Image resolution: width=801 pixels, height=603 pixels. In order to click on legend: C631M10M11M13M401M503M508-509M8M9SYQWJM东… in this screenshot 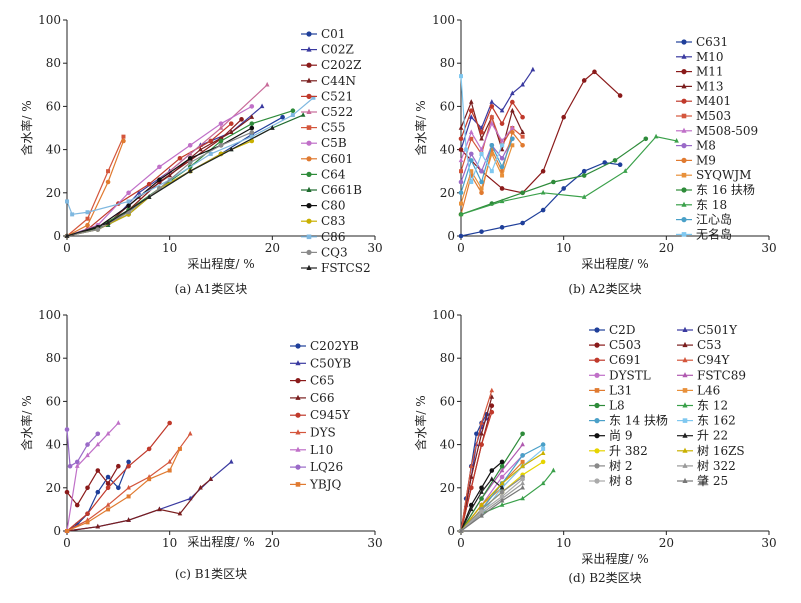, I will do `click(717, 138)`.